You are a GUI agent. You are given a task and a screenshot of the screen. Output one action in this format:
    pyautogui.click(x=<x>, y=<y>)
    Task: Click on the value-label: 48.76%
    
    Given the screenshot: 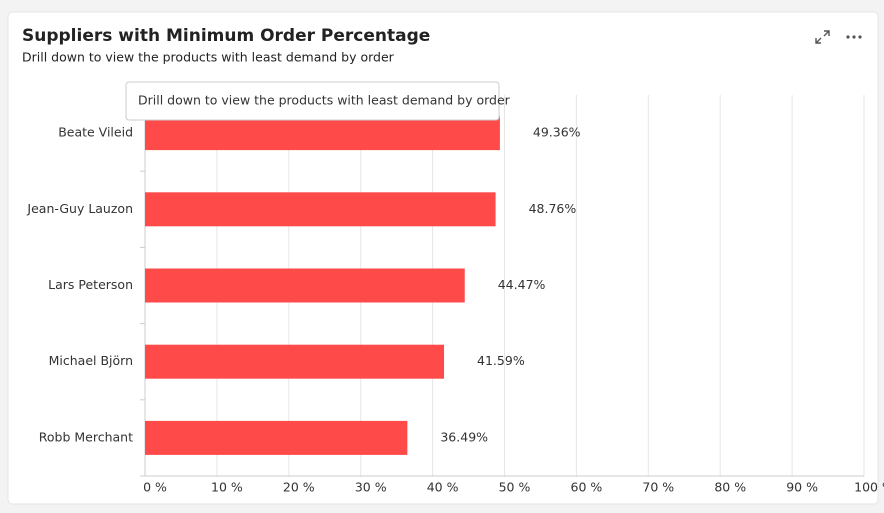 What is the action you would take?
    pyautogui.click(x=553, y=208)
    